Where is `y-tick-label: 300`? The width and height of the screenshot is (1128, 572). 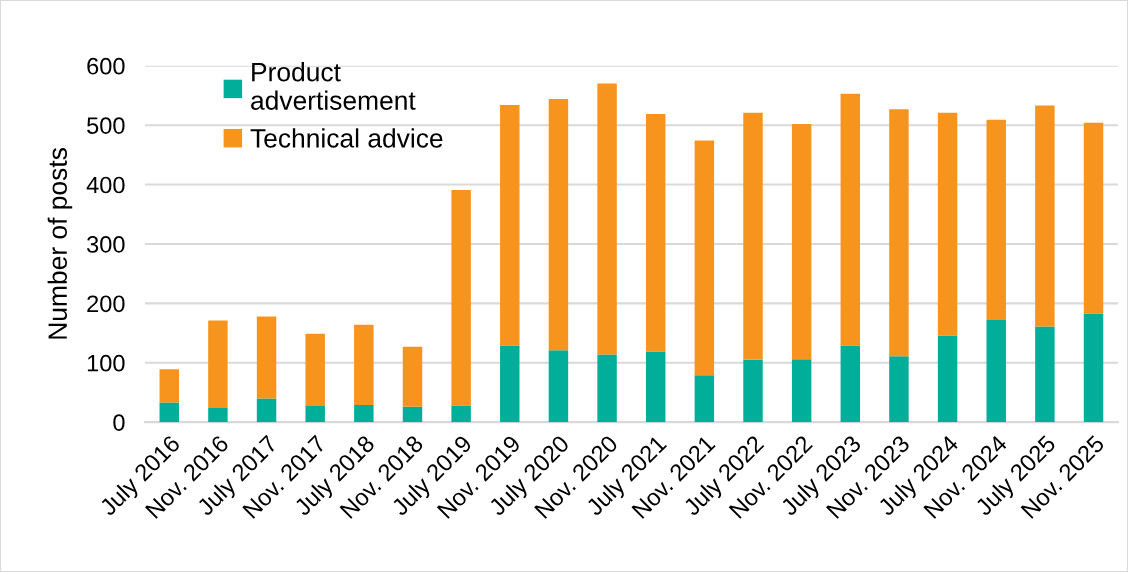
y-tick-label: 300 is located at coordinates (106, 244).